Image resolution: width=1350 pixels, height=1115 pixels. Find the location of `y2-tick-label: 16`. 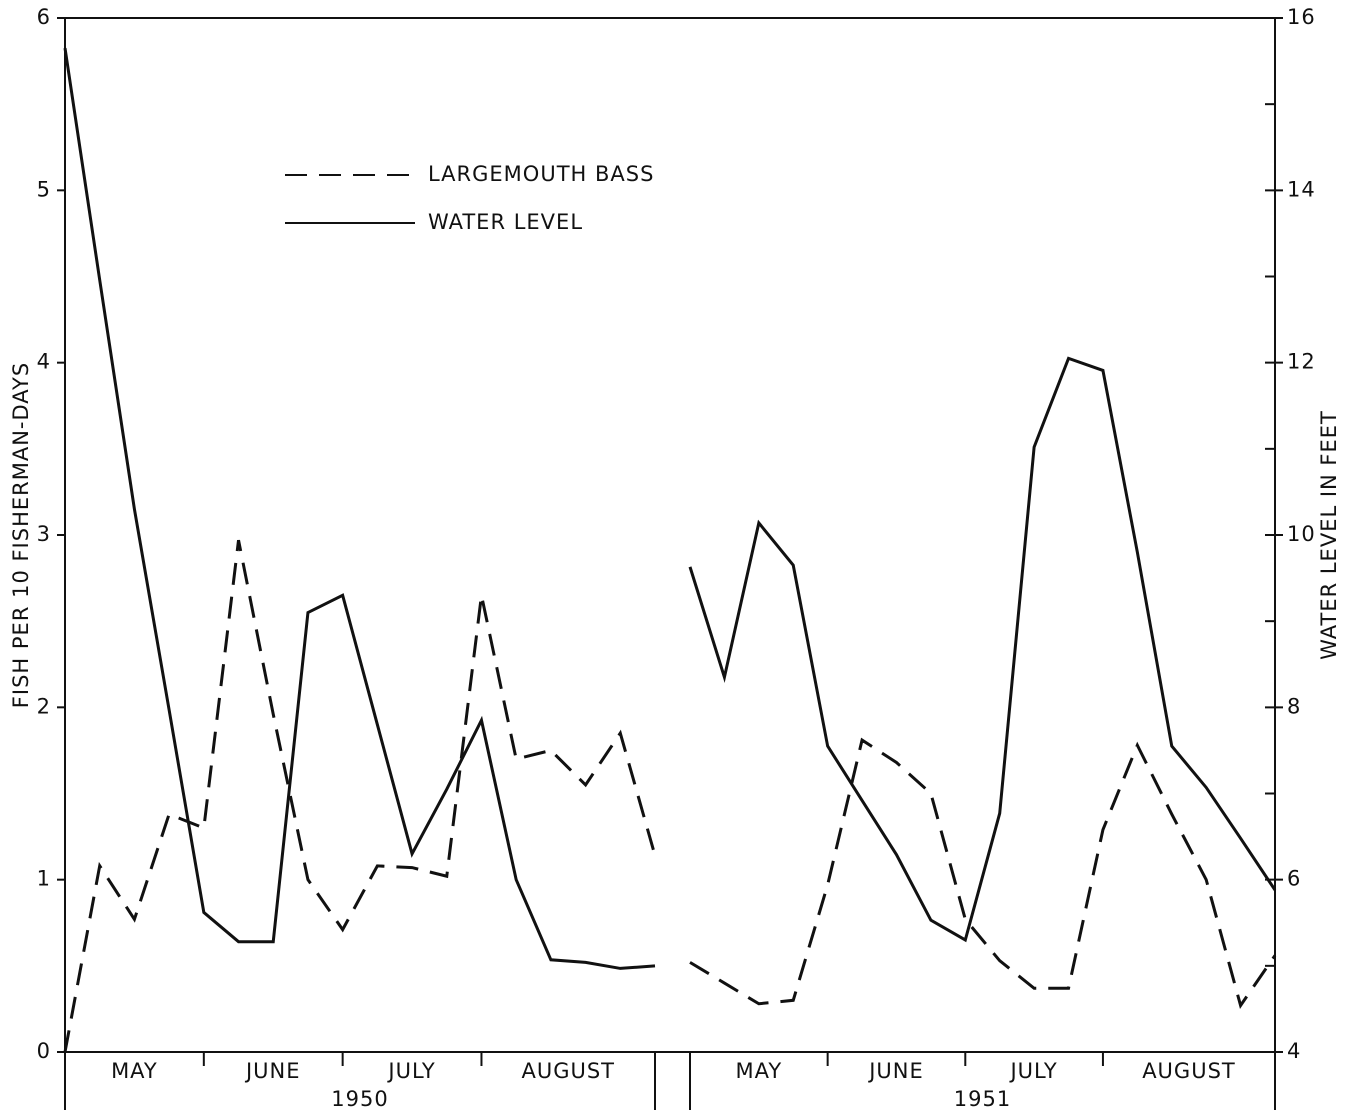

y2-tick-label: 16 is located at coordinates (1301, 17).